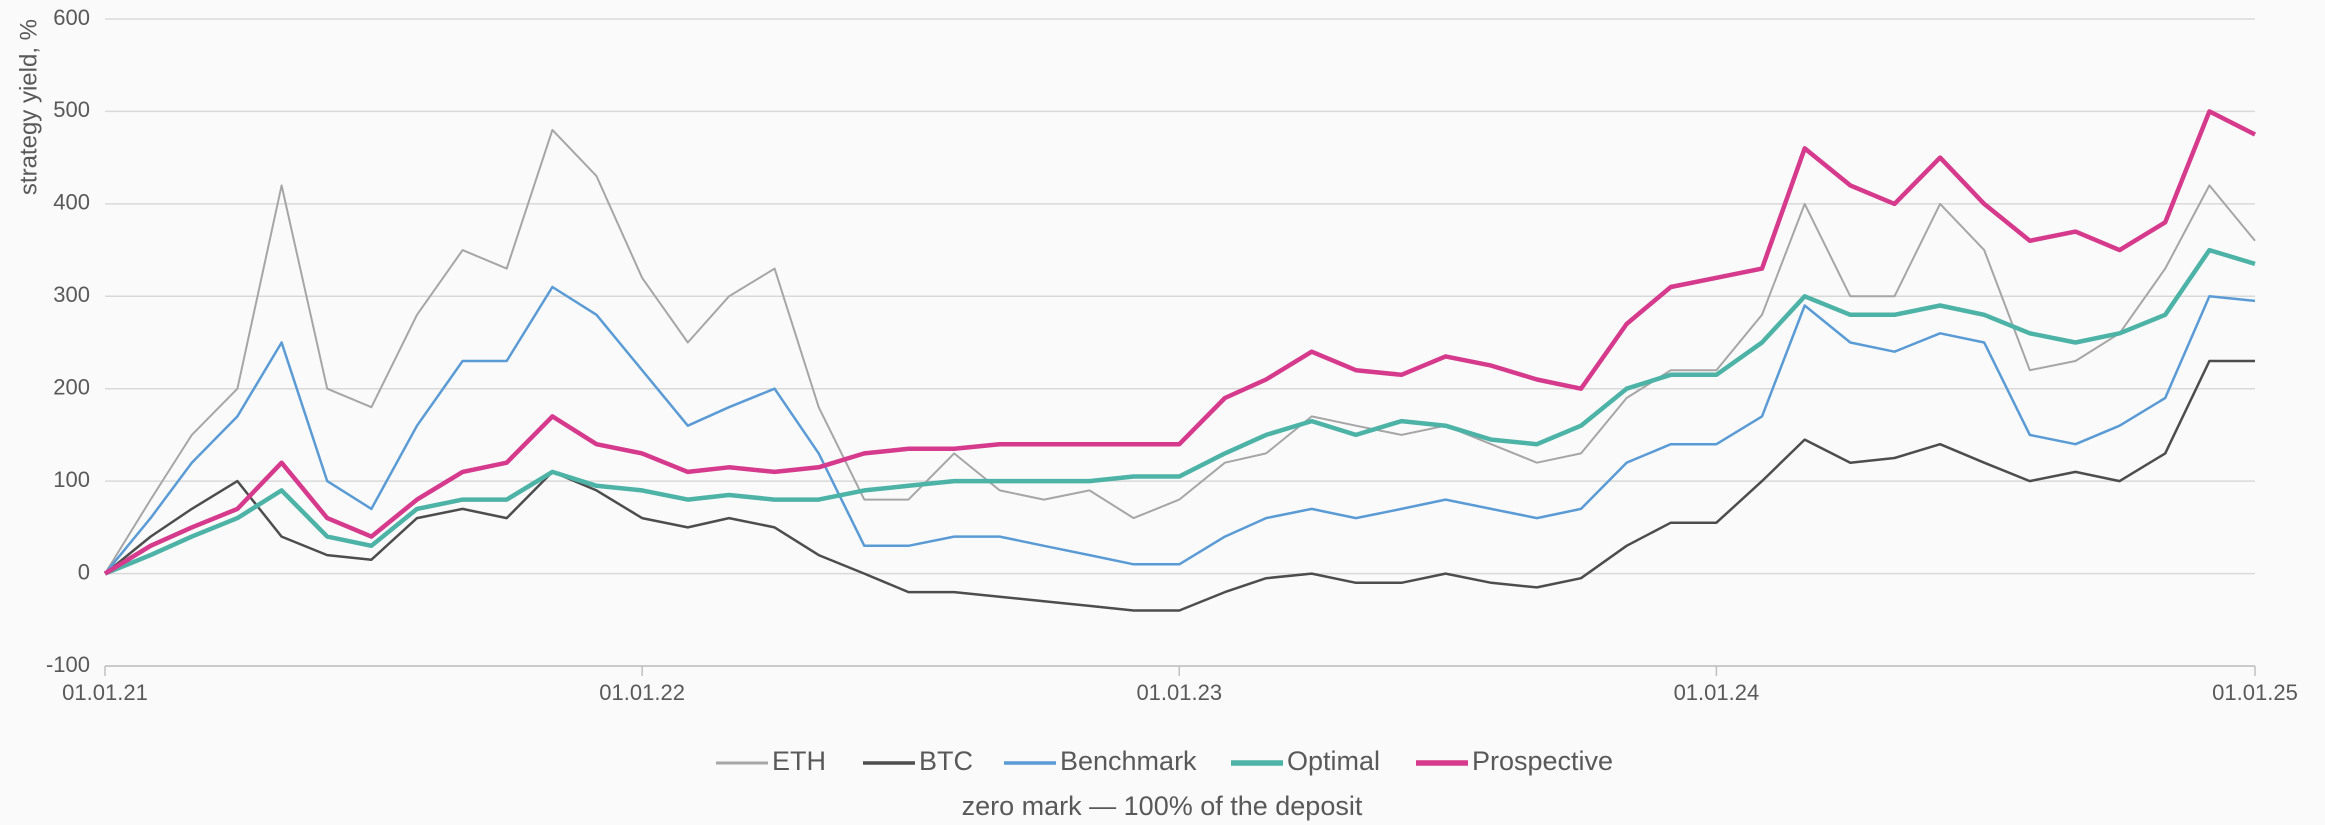  I want to click on x-tick-label: 01.01.22, so click(642, 692).